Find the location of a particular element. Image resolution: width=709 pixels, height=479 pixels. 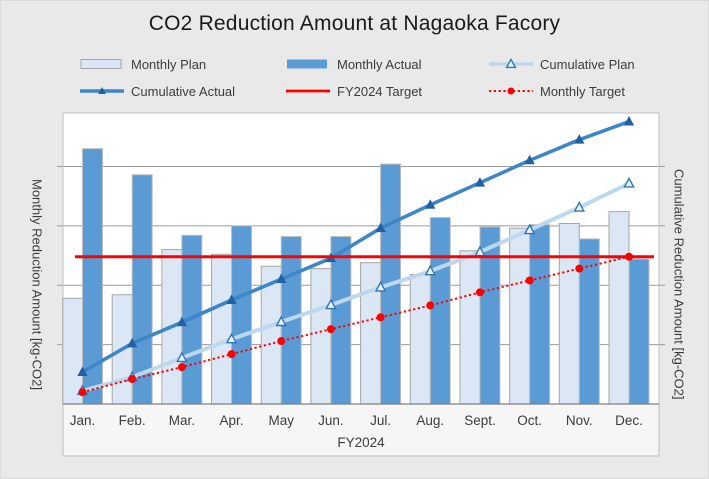

bar-actual-swatch is located at coordinates (307, 64).